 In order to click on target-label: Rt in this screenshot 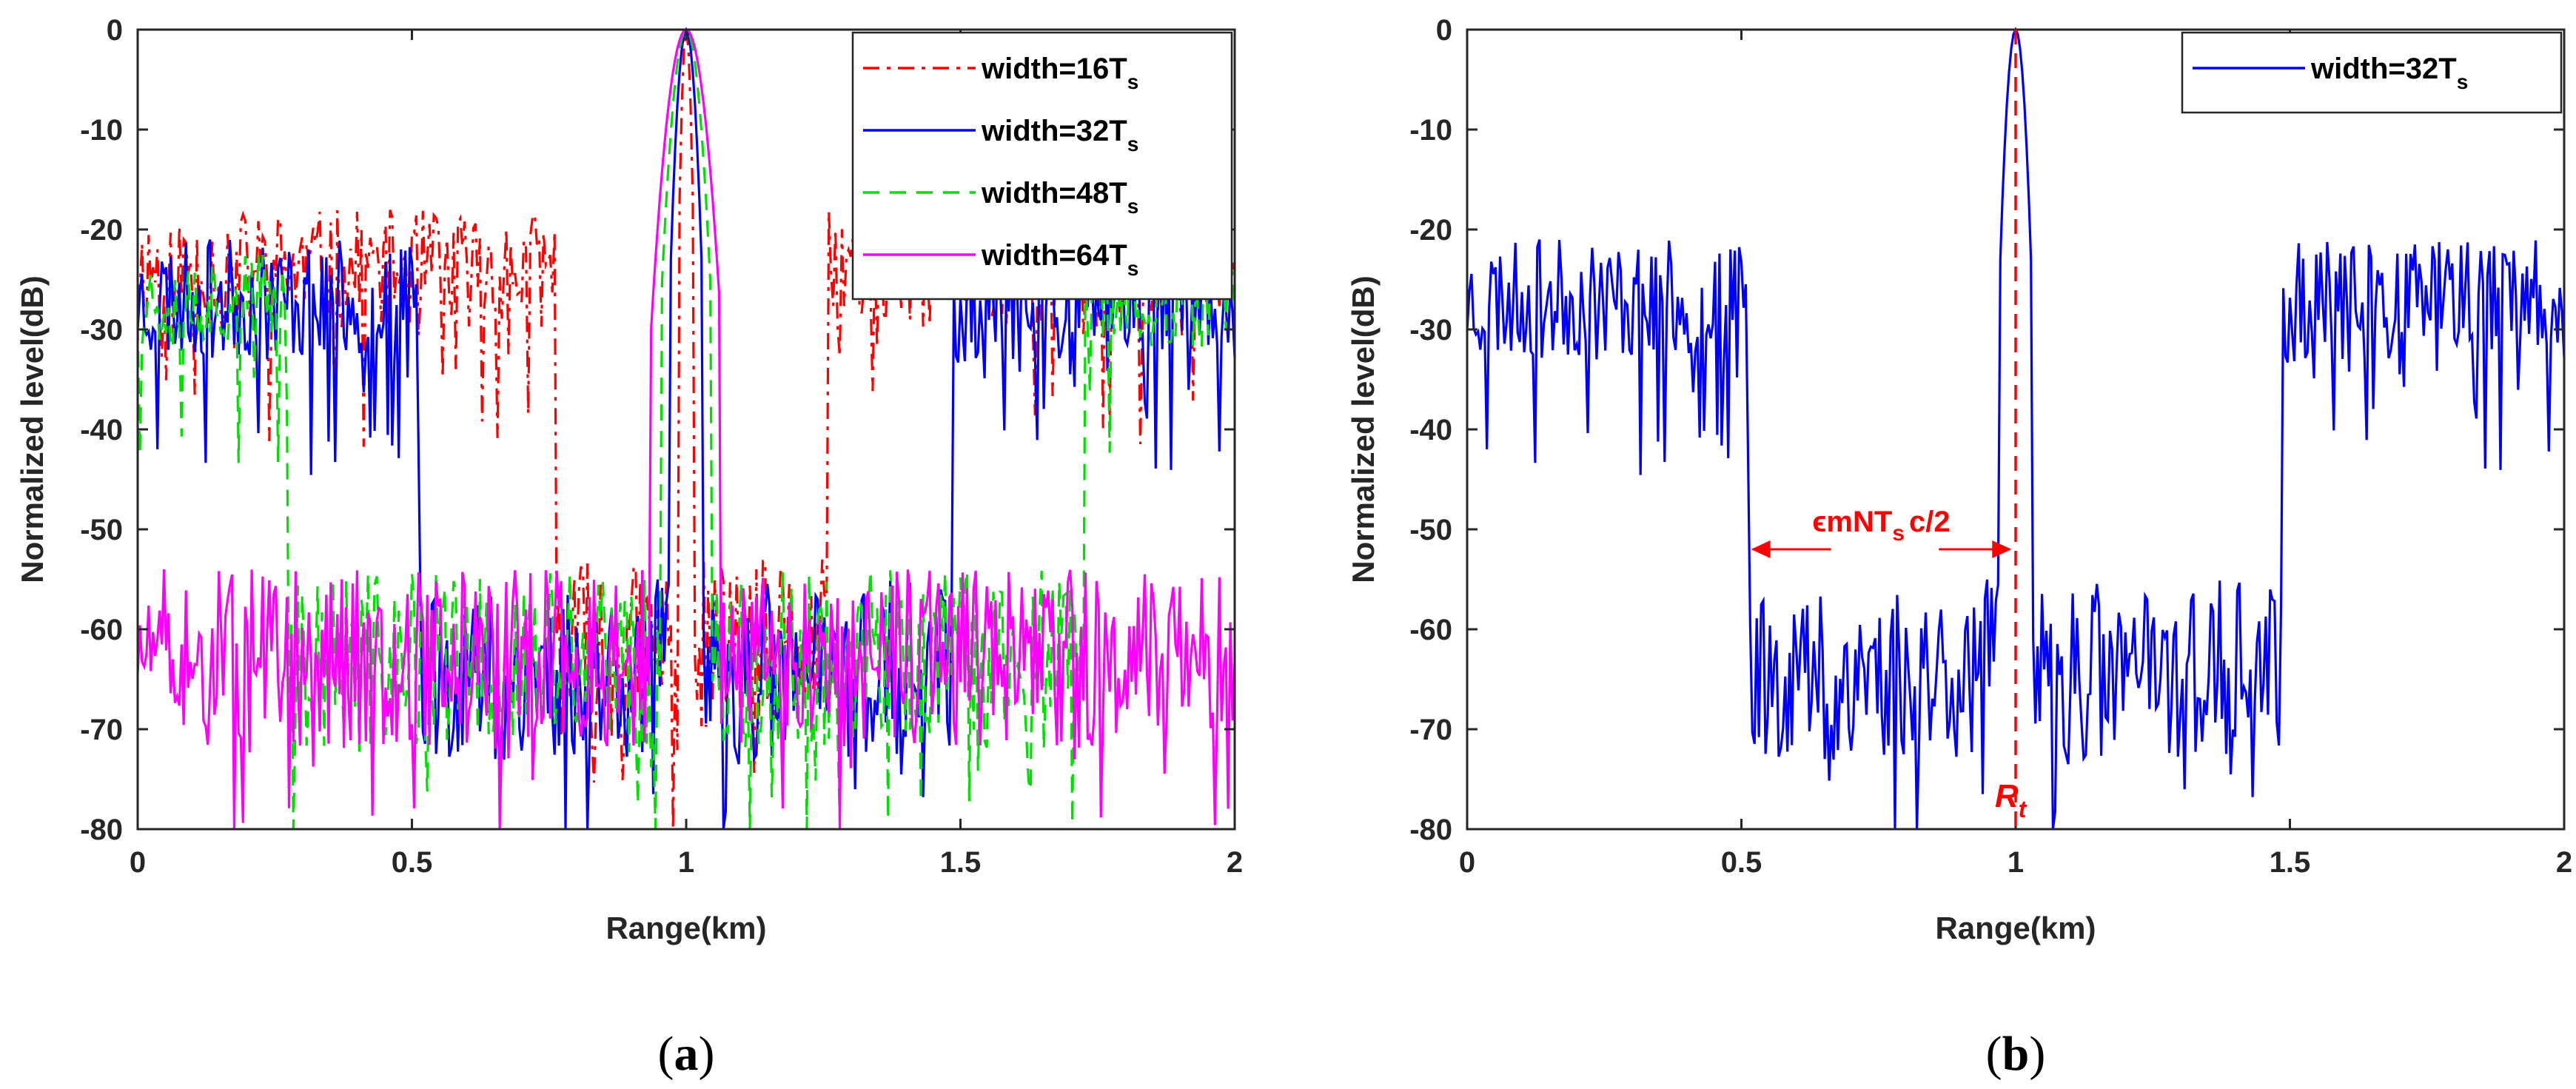, I will do `click(2011, 800)`.